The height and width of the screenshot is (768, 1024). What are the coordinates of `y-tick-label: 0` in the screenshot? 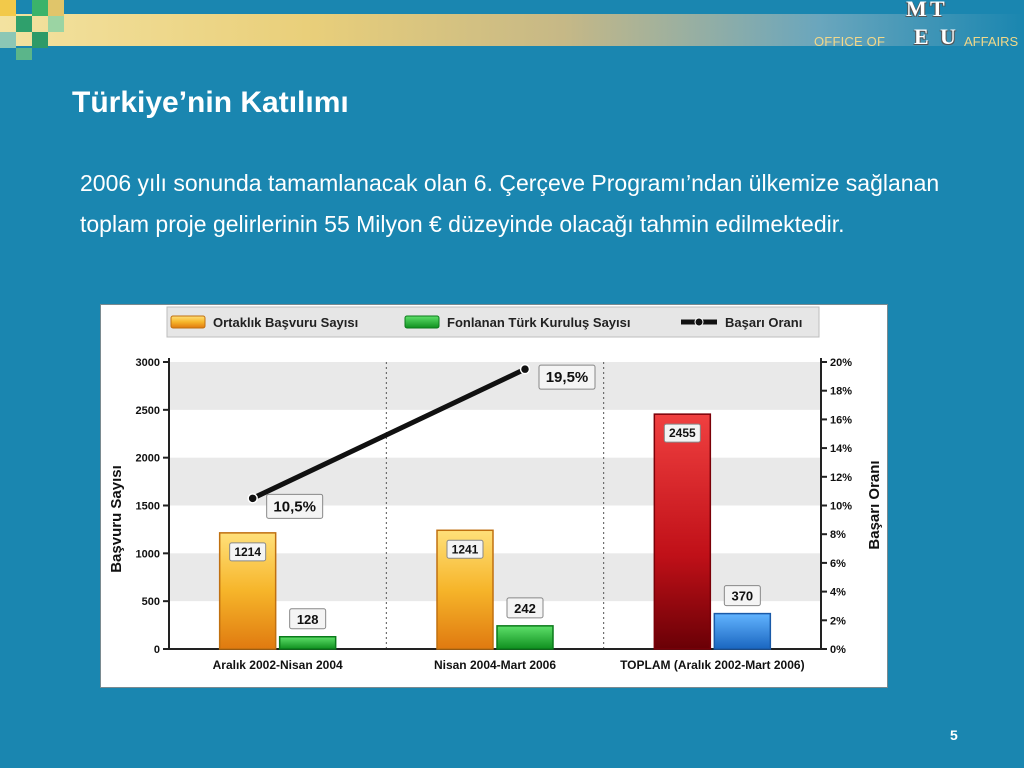 It's located at (157, 650).